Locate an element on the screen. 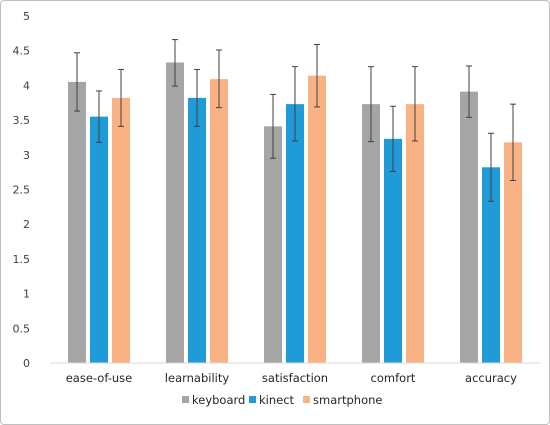 This screenshot has width=550, height=425. bar-kinect-ease-of-use is located at coordinates (99, 239).